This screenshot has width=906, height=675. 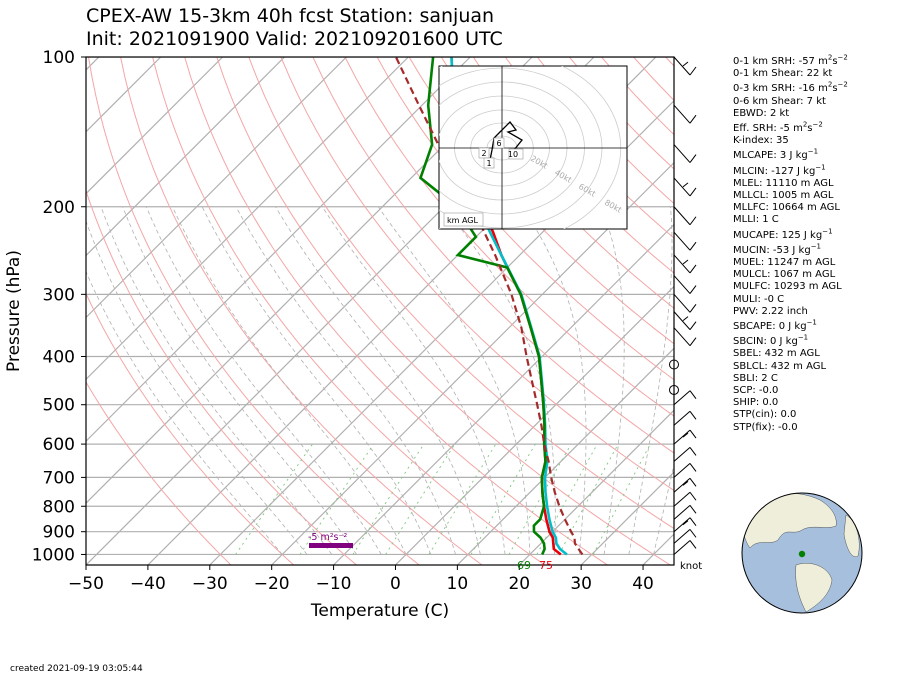 I want to click on globe-inset, so click(x=802, y=553).